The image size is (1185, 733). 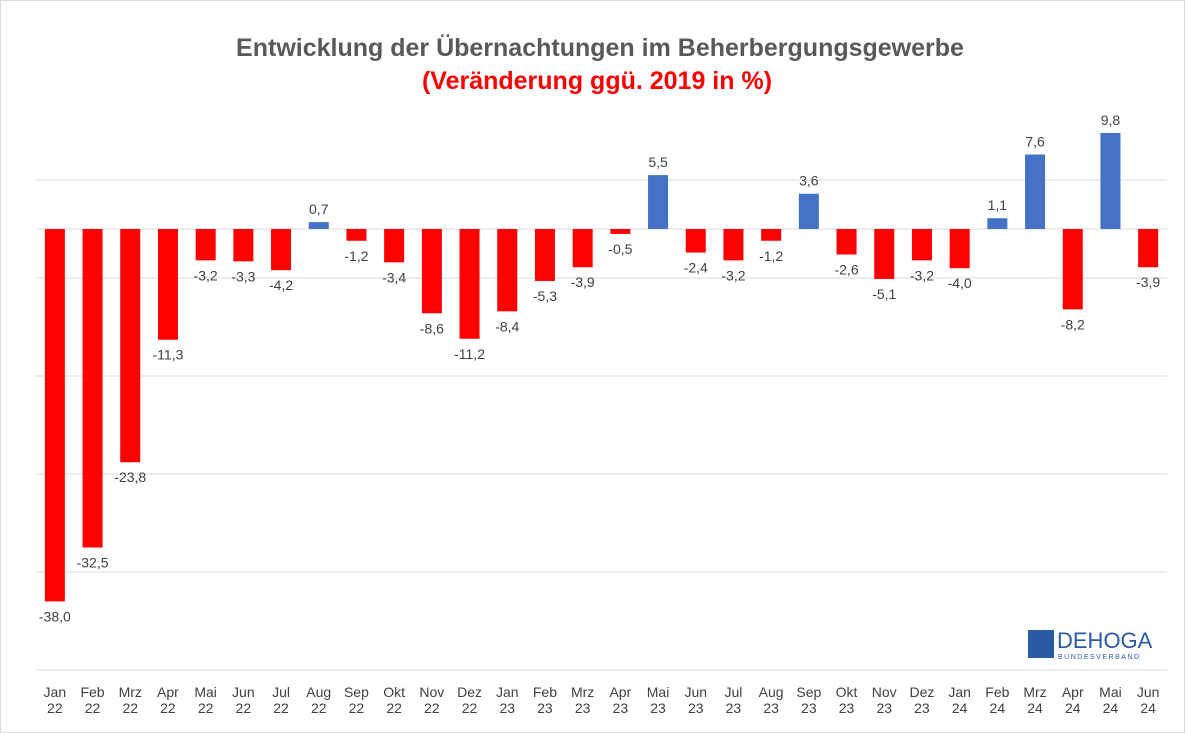 What do you see at coordinates (620, 249) in the screenshot?
I see `value-label: -0,5` at bounding box center [620, 249].